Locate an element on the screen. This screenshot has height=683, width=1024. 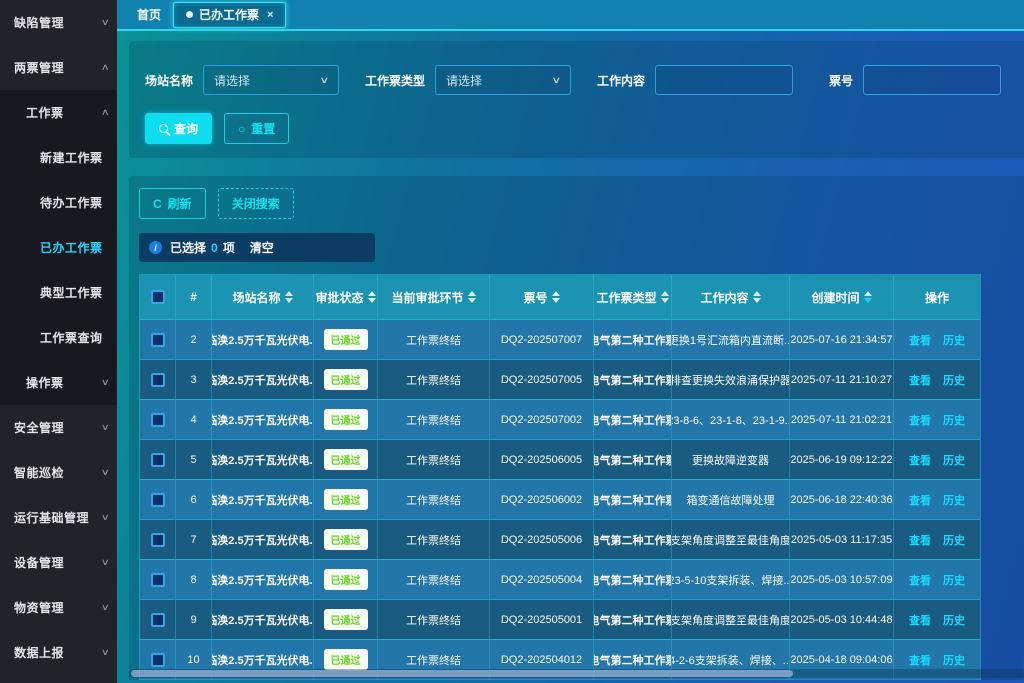
station-name-select: 请选择 ∨ is located at coordinates (271, 80).